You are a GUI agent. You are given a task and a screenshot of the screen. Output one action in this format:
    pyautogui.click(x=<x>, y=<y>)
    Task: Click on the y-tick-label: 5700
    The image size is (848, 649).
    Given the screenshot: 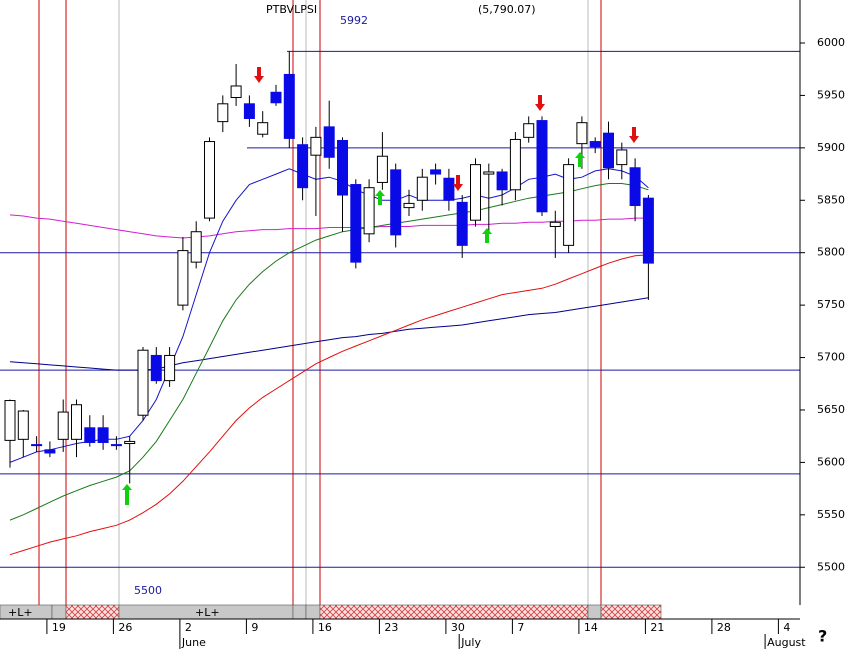 What is the action you would take?
    pyautogui.click(x=831, y=357)
    